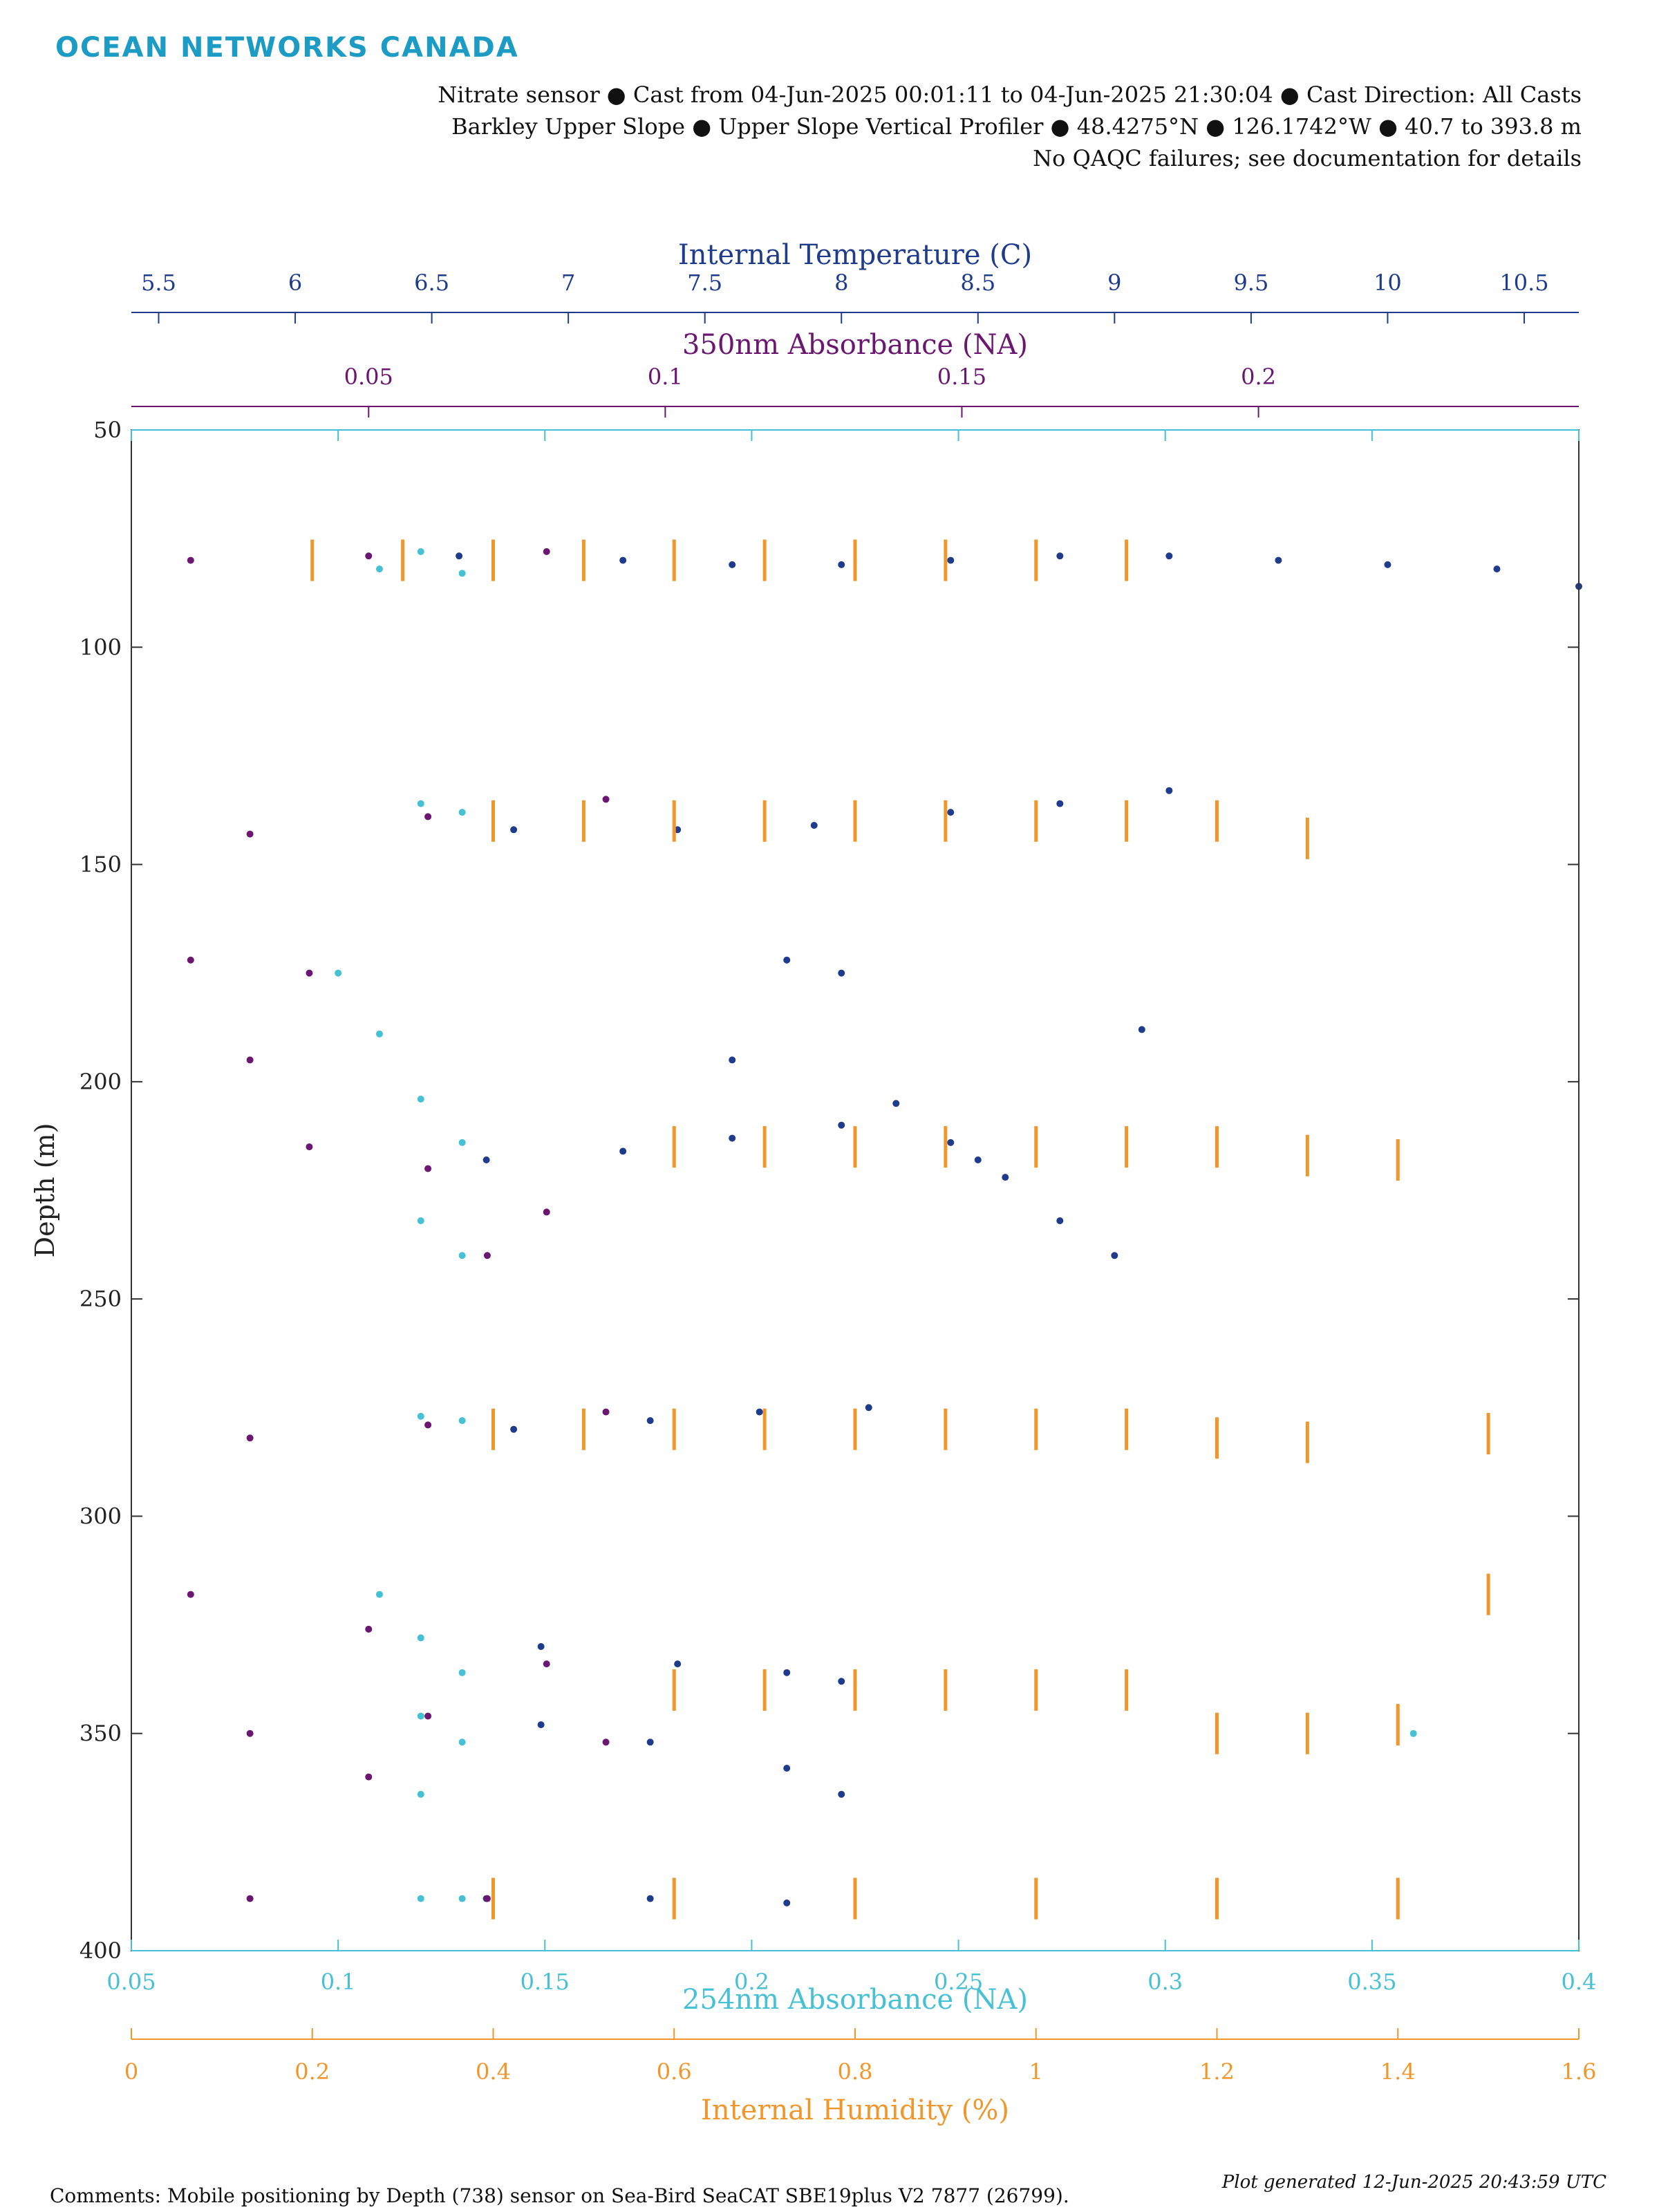 This screenshot has width=1659, height=2212. Describe the element at coordinates (1165, 1982) in the screenshot. I see `abs254-tick-label: 0.3` at that location.